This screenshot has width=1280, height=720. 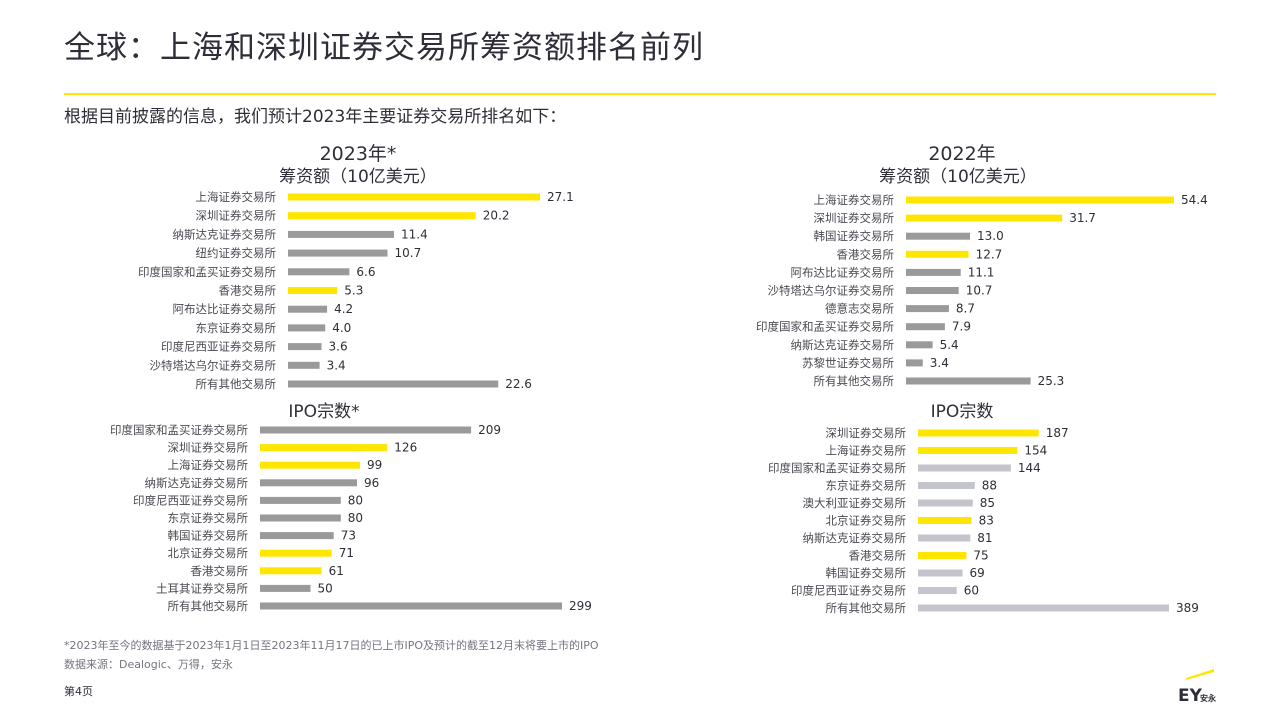 What do you see at coordinates (855, 503) in the screenshot?
I see `category-label: 澳大利亚证券交易所` at bounding box center [855, 503].